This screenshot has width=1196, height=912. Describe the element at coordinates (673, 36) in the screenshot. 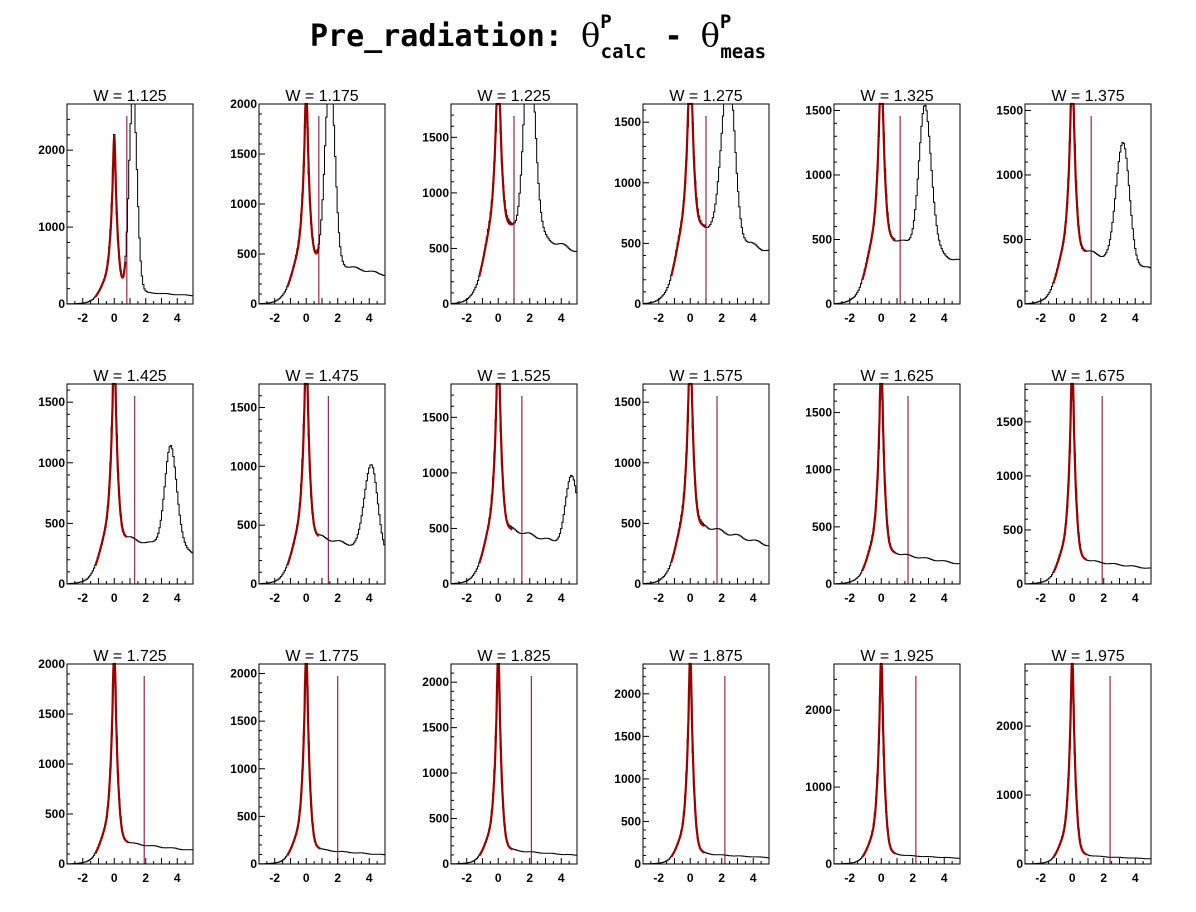

I see `title-minus: -` at that location.